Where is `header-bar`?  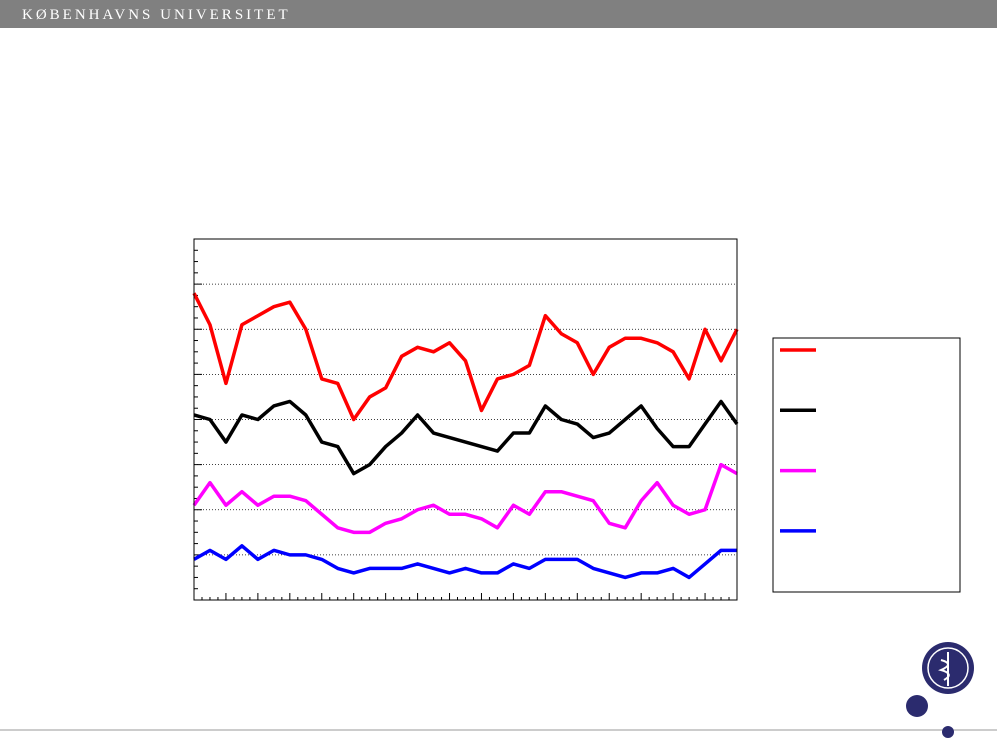
header-bar is located at coordinates (498, 14).